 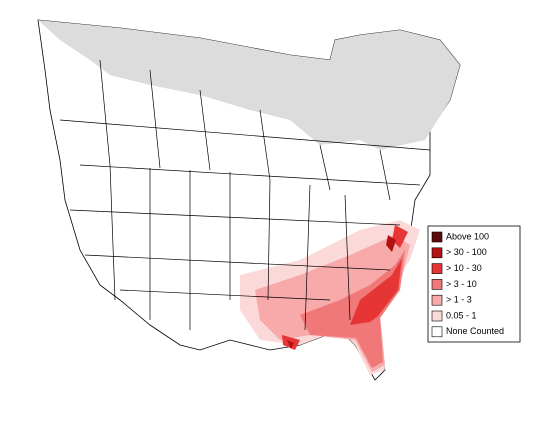 I want to click on legend-label: > 10 - 30, so click(x=464, y=268).